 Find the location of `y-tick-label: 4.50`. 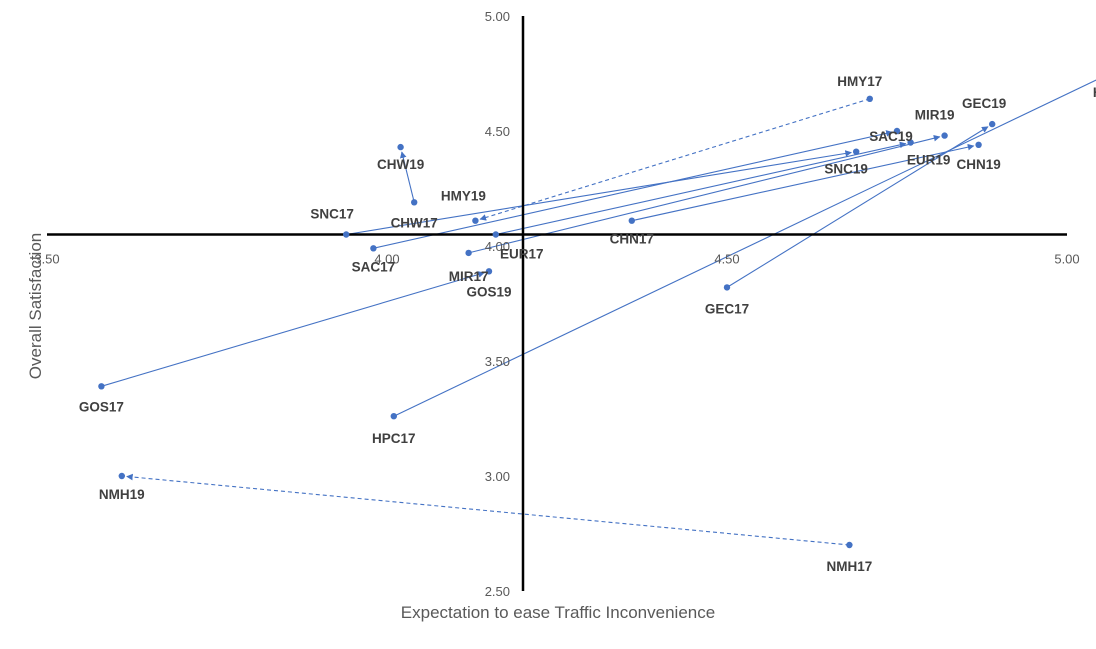

y-tick-label: 4.50 is located at coordinates (497, 131).